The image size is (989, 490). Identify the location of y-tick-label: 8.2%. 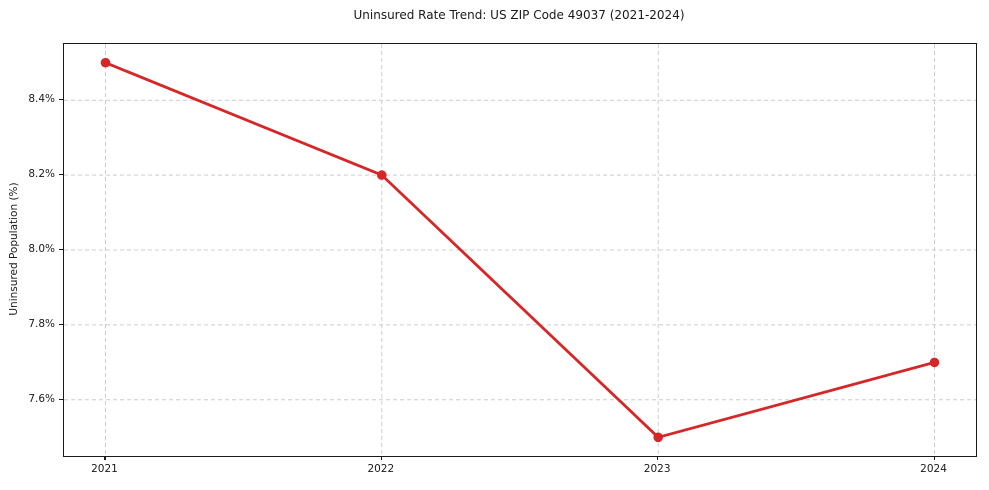
(41, 174).